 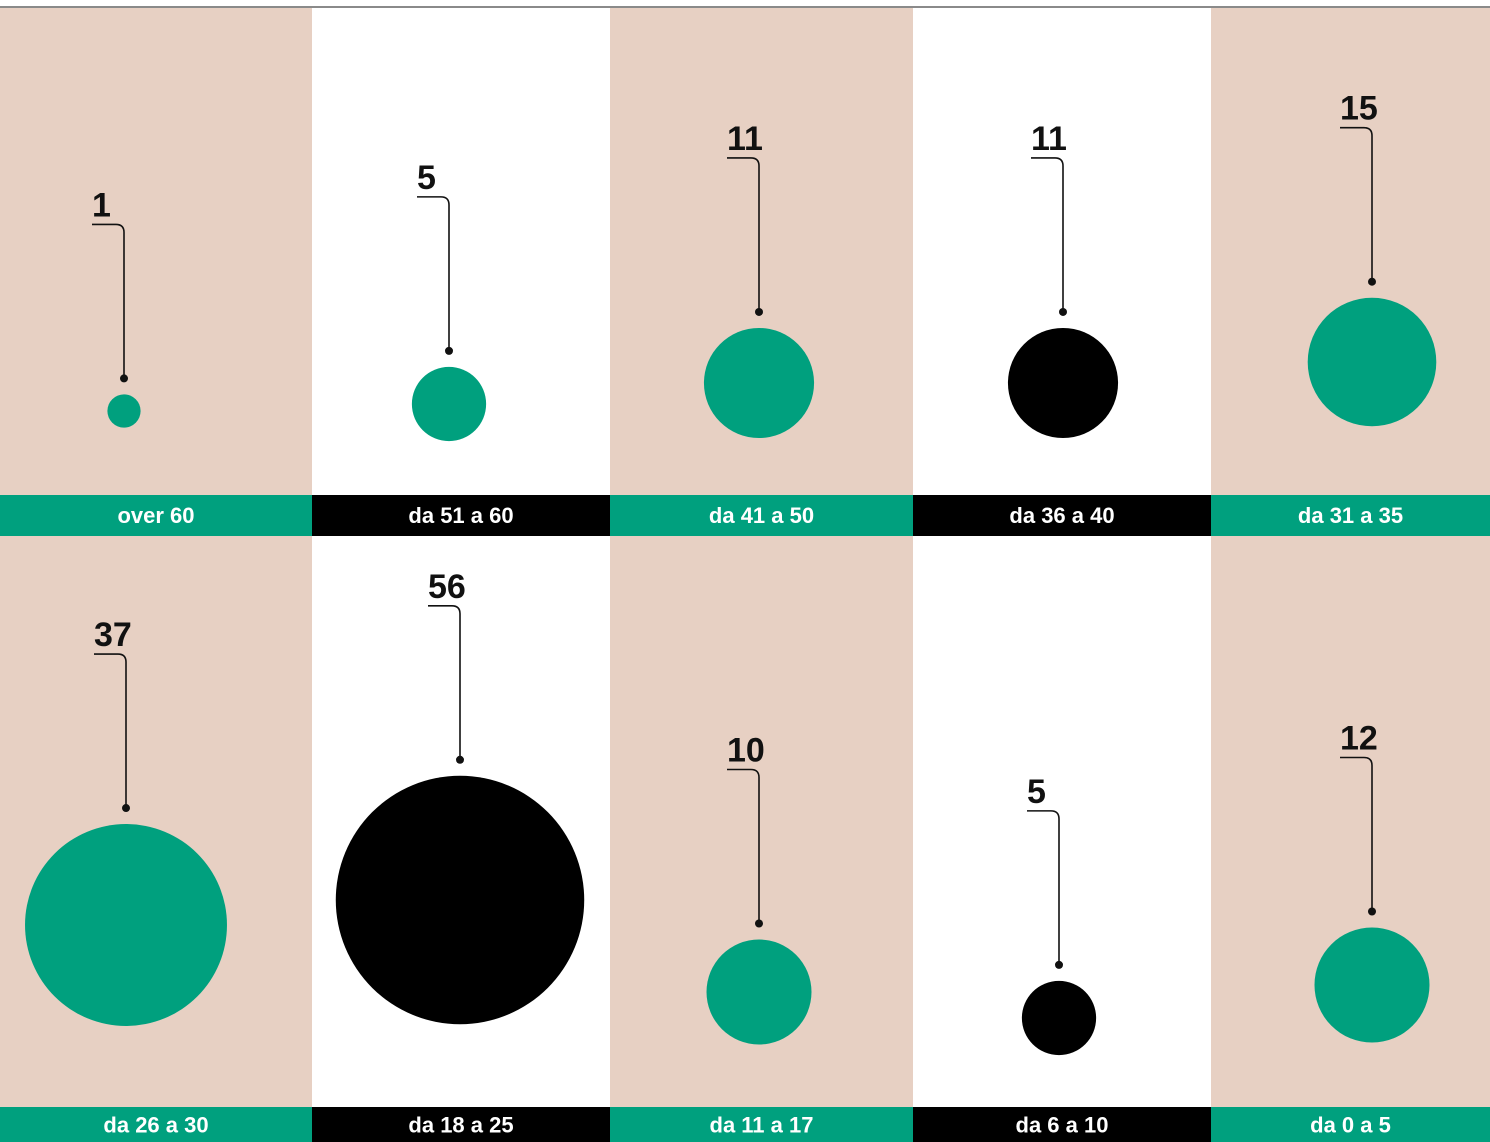 I want to click on category-label: da 51 a 60, so click(x=460, y=515).